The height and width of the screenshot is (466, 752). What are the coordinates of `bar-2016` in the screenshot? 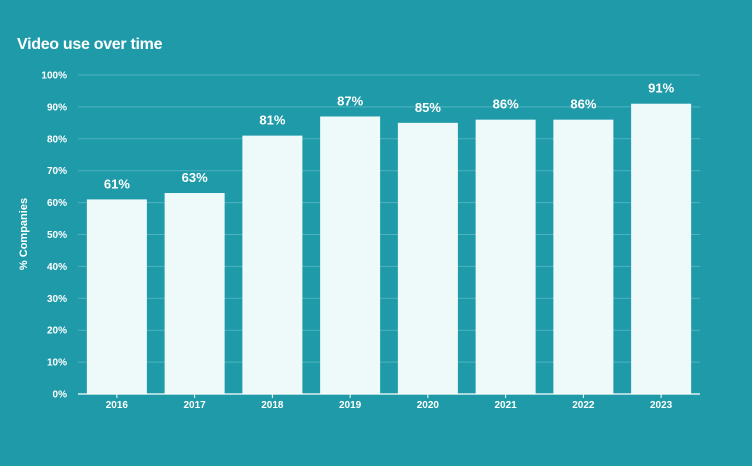 It's located at (116, 296).